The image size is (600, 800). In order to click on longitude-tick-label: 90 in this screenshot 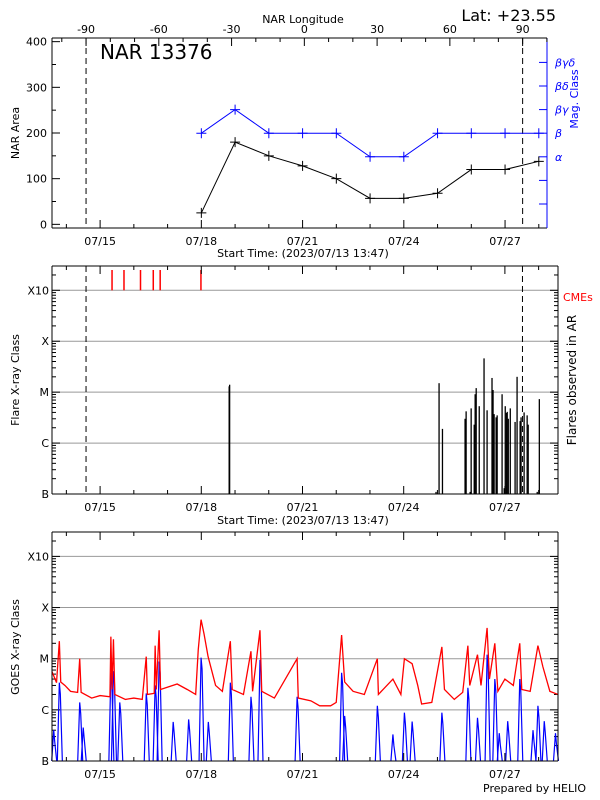, I will do `click(523, 29)`.